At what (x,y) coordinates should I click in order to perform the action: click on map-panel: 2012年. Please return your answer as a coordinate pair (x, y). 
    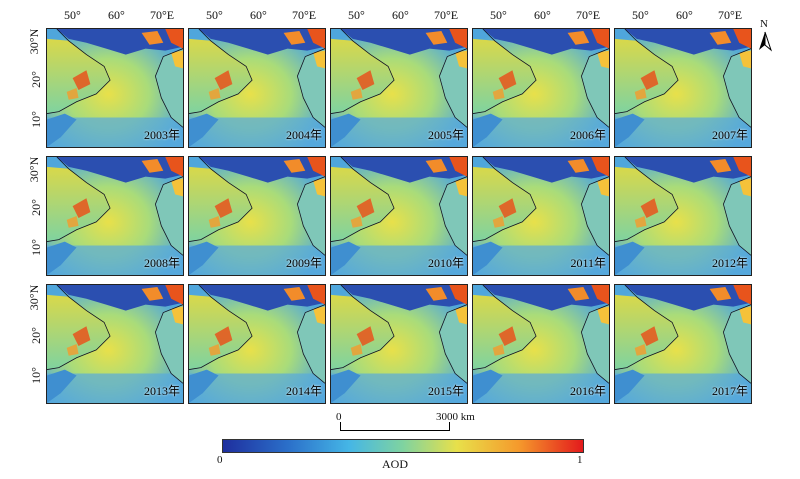
    Looking at the image, I should click on (683, 216).